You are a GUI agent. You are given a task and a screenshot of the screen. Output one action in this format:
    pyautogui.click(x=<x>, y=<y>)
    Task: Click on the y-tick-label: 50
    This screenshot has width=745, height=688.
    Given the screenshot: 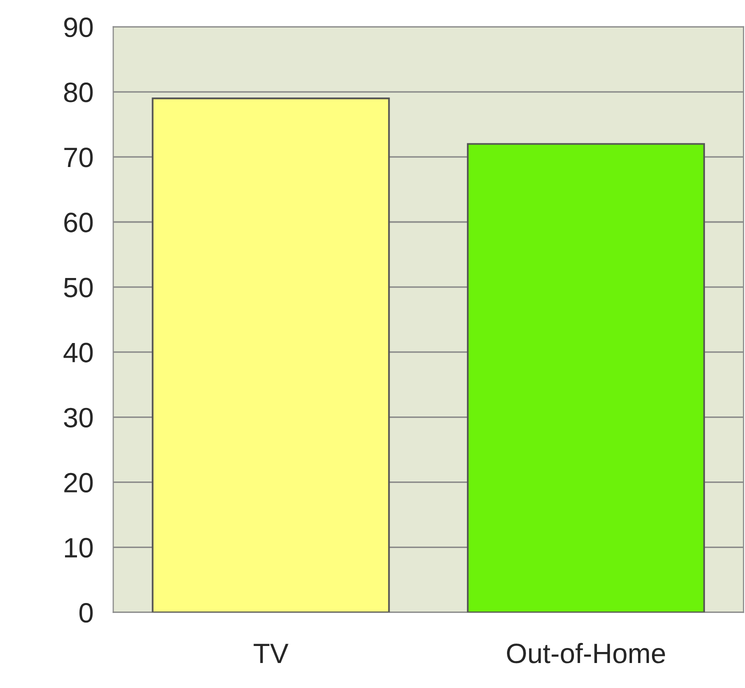 What is the action you would take?
    pyautogui.click(x=78, y=288)
    